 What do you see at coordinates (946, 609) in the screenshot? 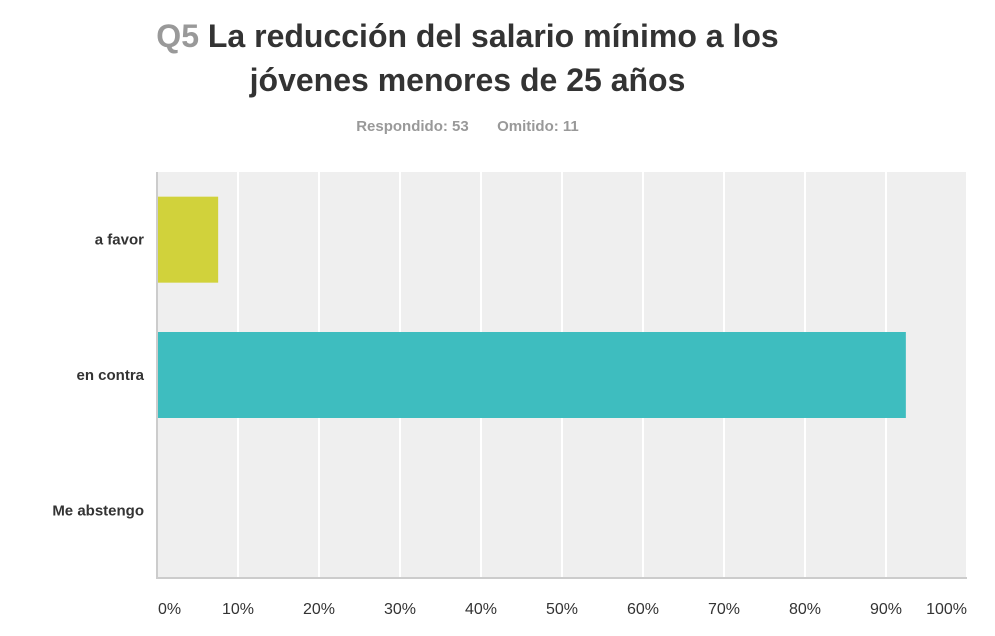
I see `x-tick-label: 100%` at bounding box center [946, 609].